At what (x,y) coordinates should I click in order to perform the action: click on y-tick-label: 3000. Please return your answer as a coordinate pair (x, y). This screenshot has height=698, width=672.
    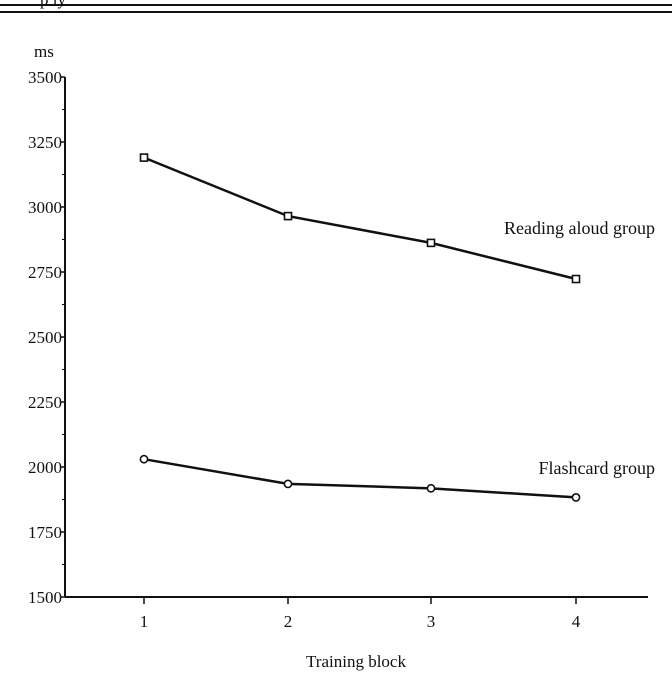
    Looking at the image, I should click on (45, 207).